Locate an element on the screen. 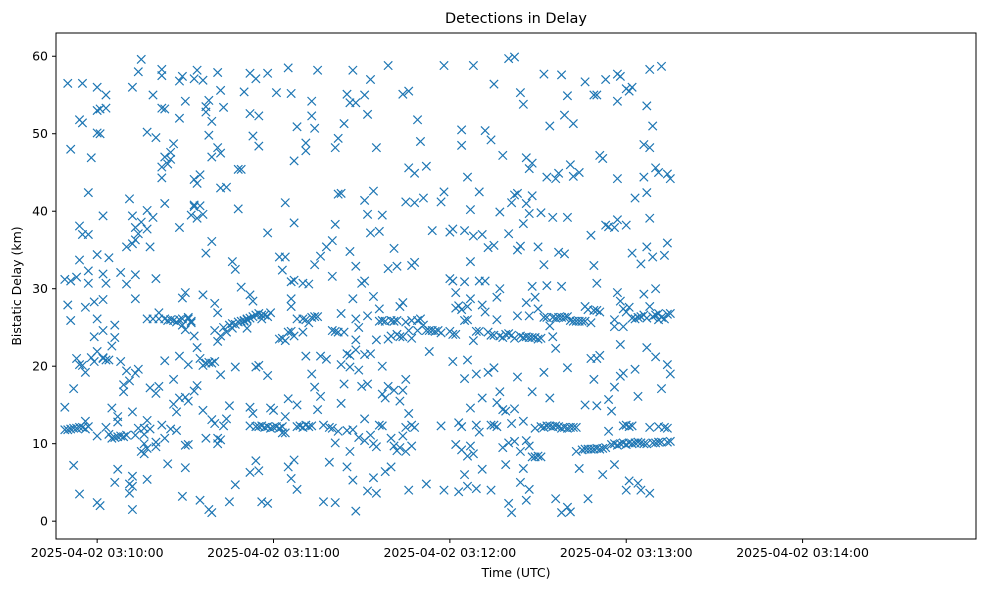 The image size is (989, 590). x-tick-label: 2025-04-02 03:11:00 is located at coordinates (273, 552).